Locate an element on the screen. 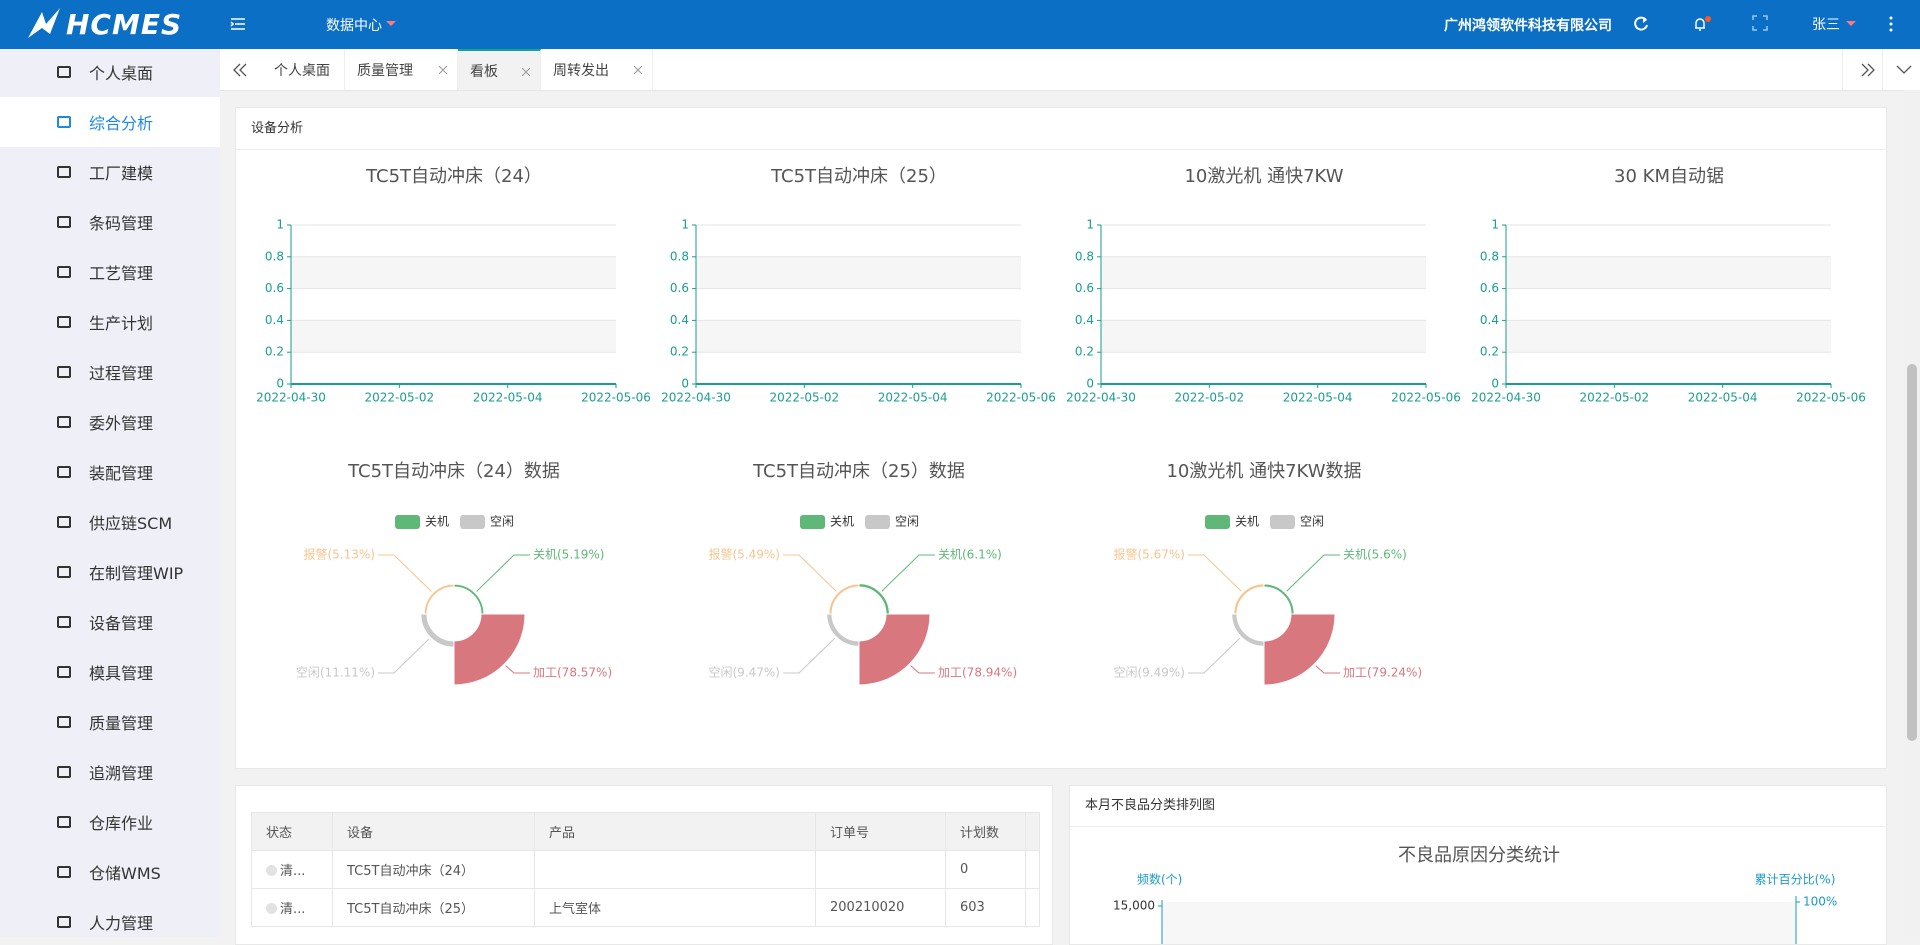  sidebar-item: 追溯管理 is located at coordinates (110, 772).